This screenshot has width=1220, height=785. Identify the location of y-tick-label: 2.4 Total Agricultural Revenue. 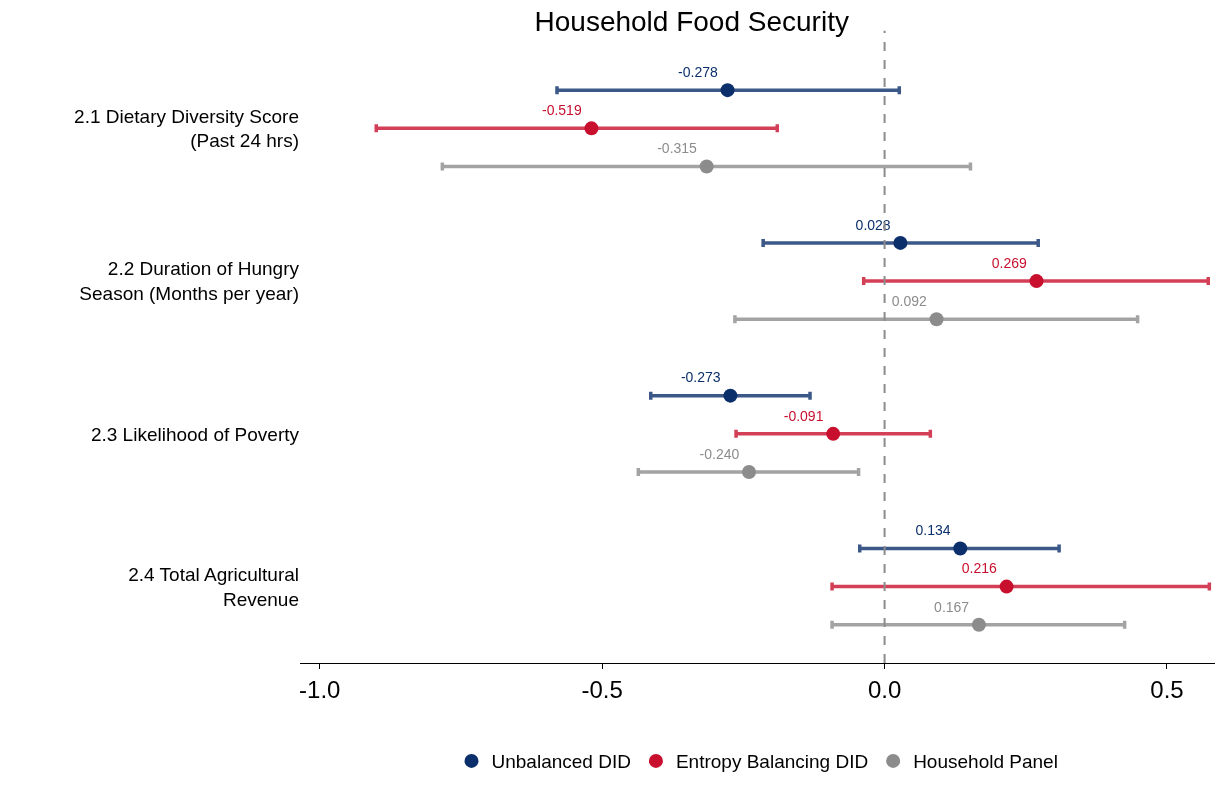
(213, 586).